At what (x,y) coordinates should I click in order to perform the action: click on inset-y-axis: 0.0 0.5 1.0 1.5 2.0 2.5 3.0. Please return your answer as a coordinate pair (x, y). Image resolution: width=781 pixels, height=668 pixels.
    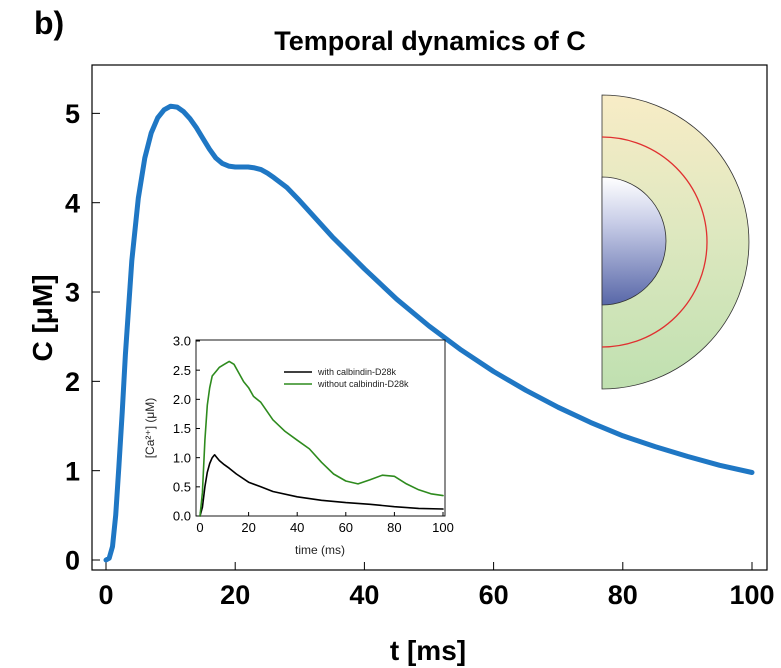
    Looking at the image, I should click on (186, 429).